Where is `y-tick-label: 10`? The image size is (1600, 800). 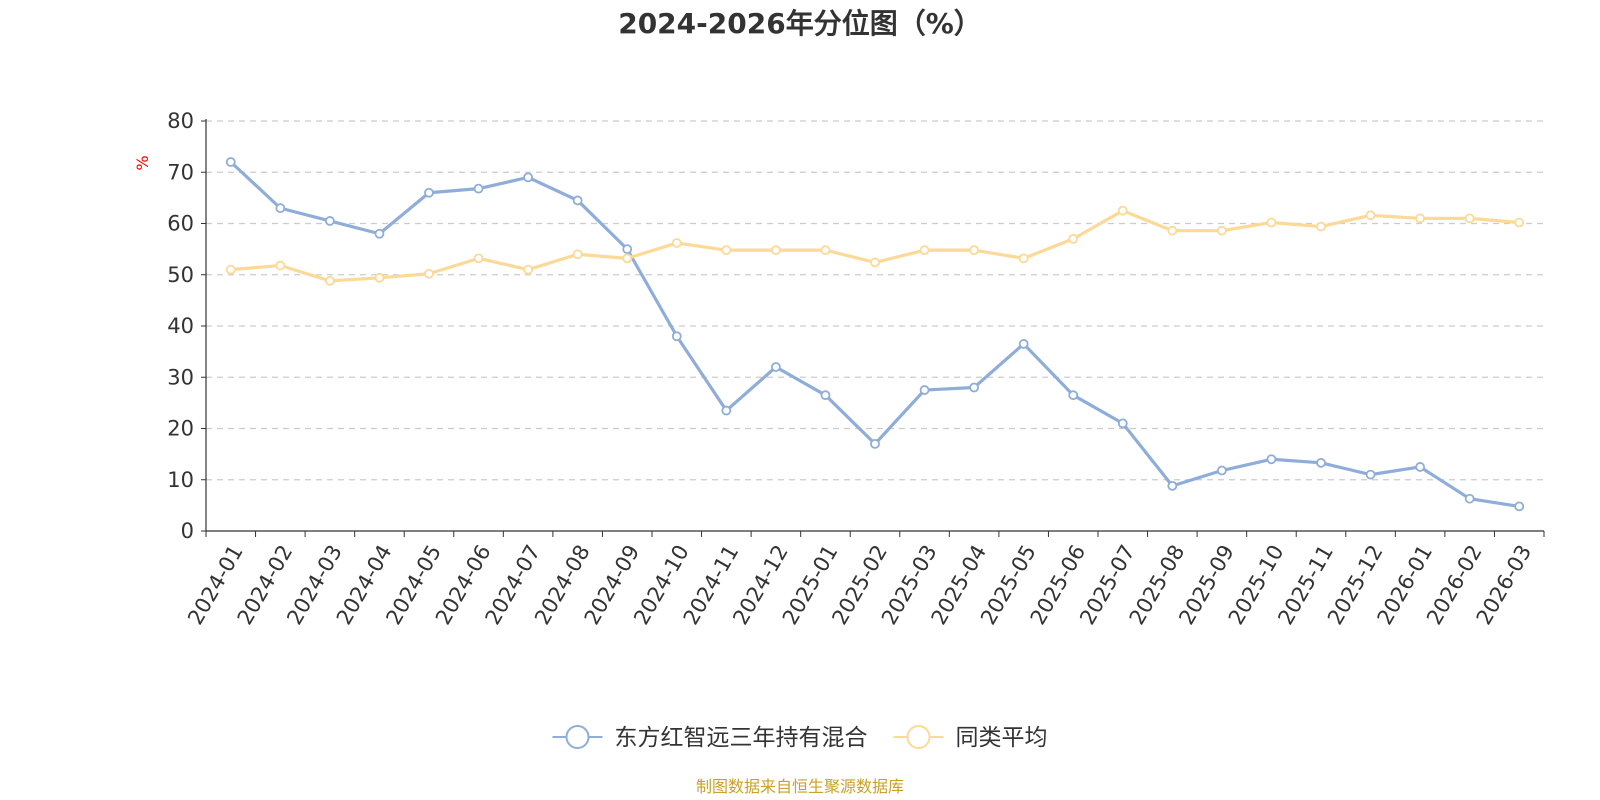
y-tick-label: 10 is located at coordinates (180, 480).